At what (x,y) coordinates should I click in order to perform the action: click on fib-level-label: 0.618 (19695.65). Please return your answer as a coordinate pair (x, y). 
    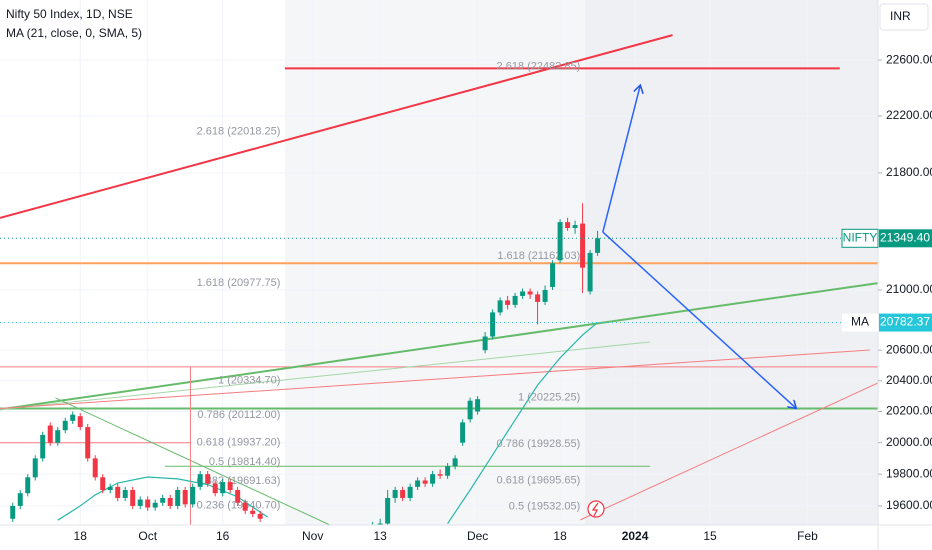
    Looking at the image, I should click on (539, 481).